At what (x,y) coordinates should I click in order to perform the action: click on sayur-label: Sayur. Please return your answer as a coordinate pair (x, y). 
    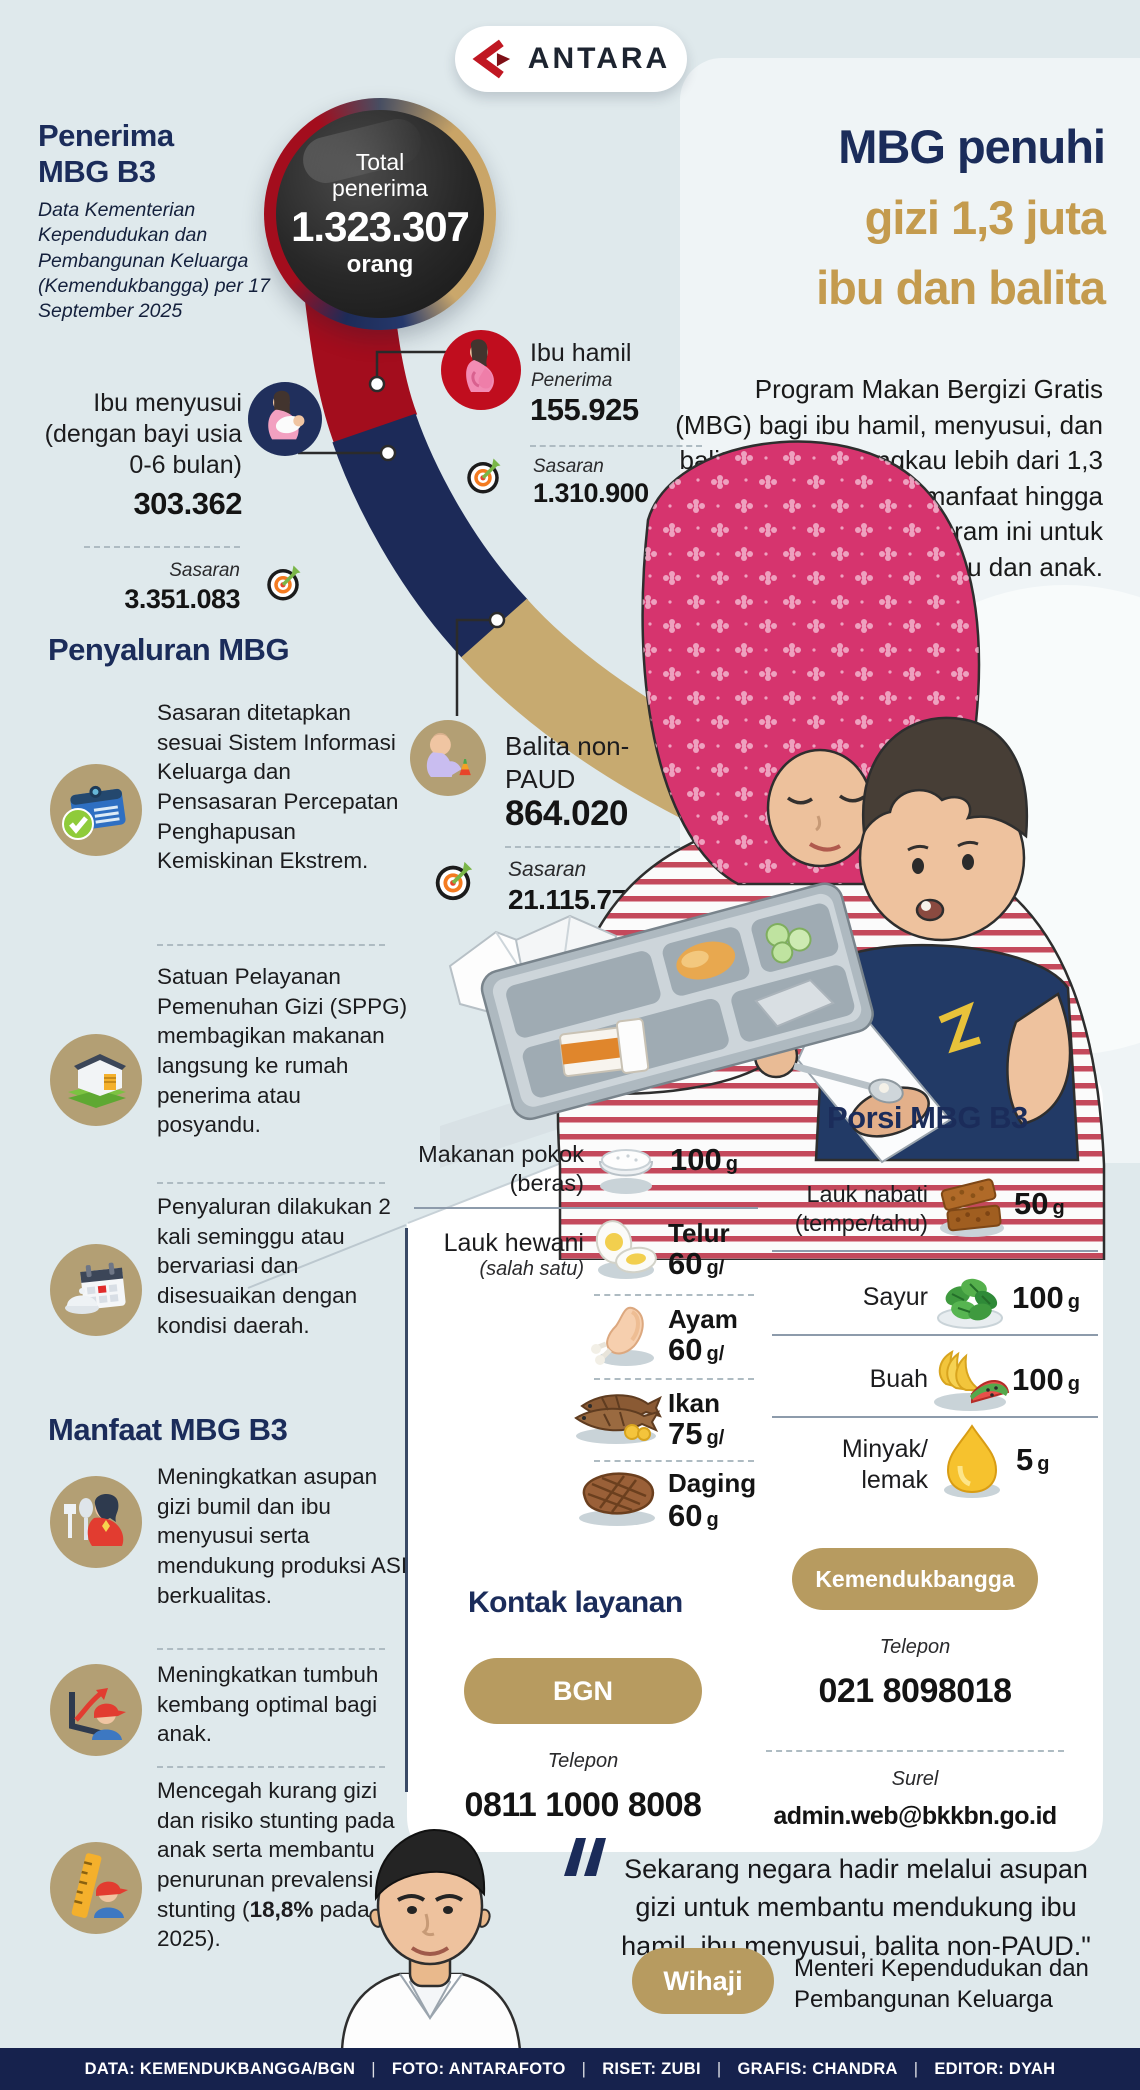
    Looking at the image, I should click on (895, 1297).